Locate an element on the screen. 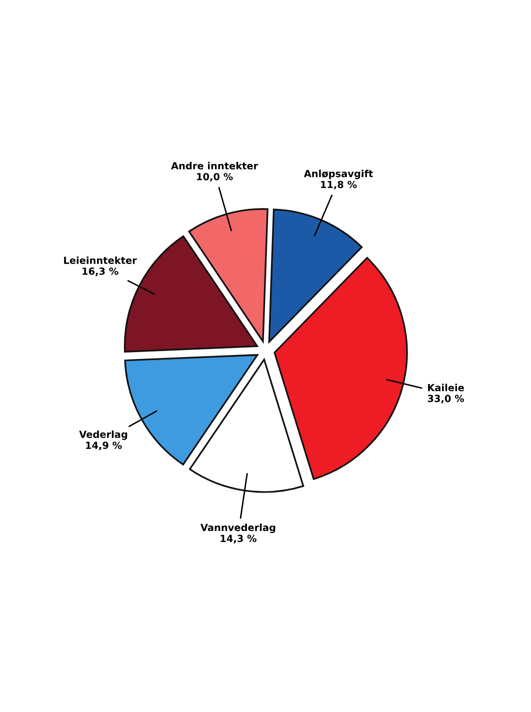 The width and height of the screenshot is (531, 712). slice-label: Andre inntekter is located at coordinates (214, 166).